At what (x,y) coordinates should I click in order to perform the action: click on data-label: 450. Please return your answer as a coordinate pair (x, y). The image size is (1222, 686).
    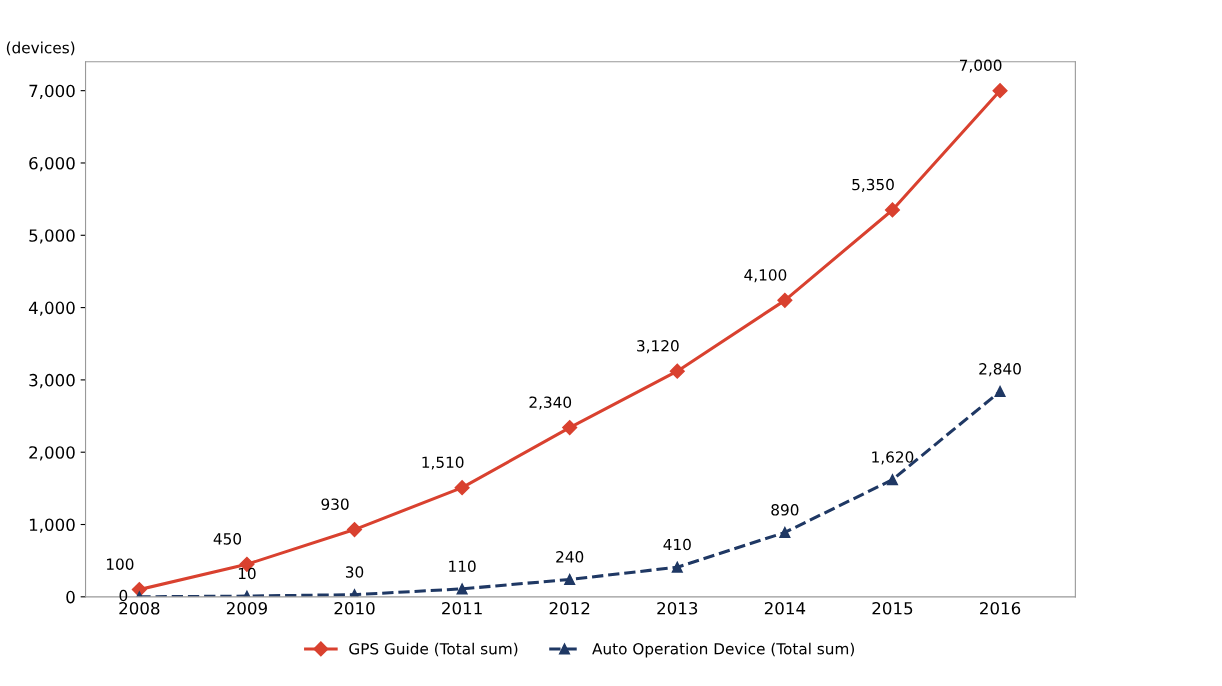
    Looking at the image, I should click on (227, 539).